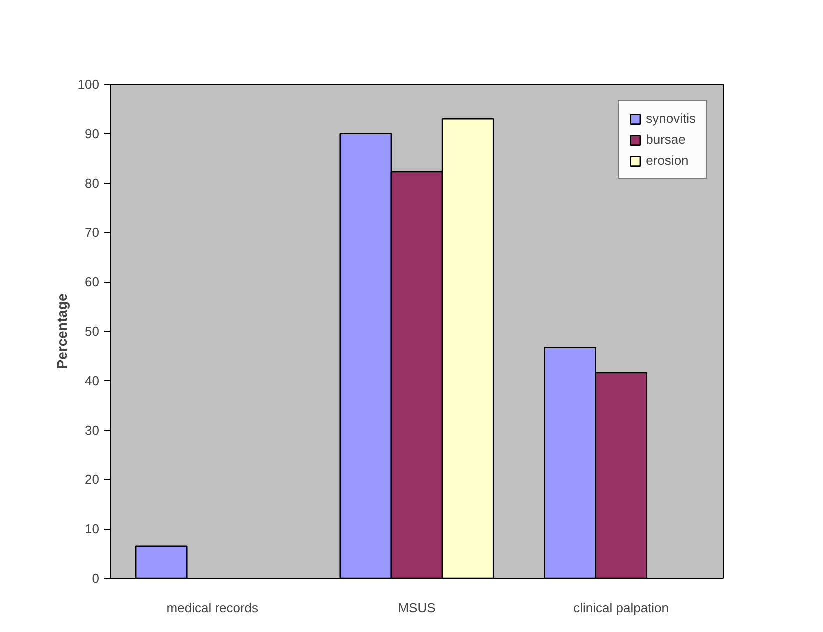  I want to click on bar, so click(161, 562).